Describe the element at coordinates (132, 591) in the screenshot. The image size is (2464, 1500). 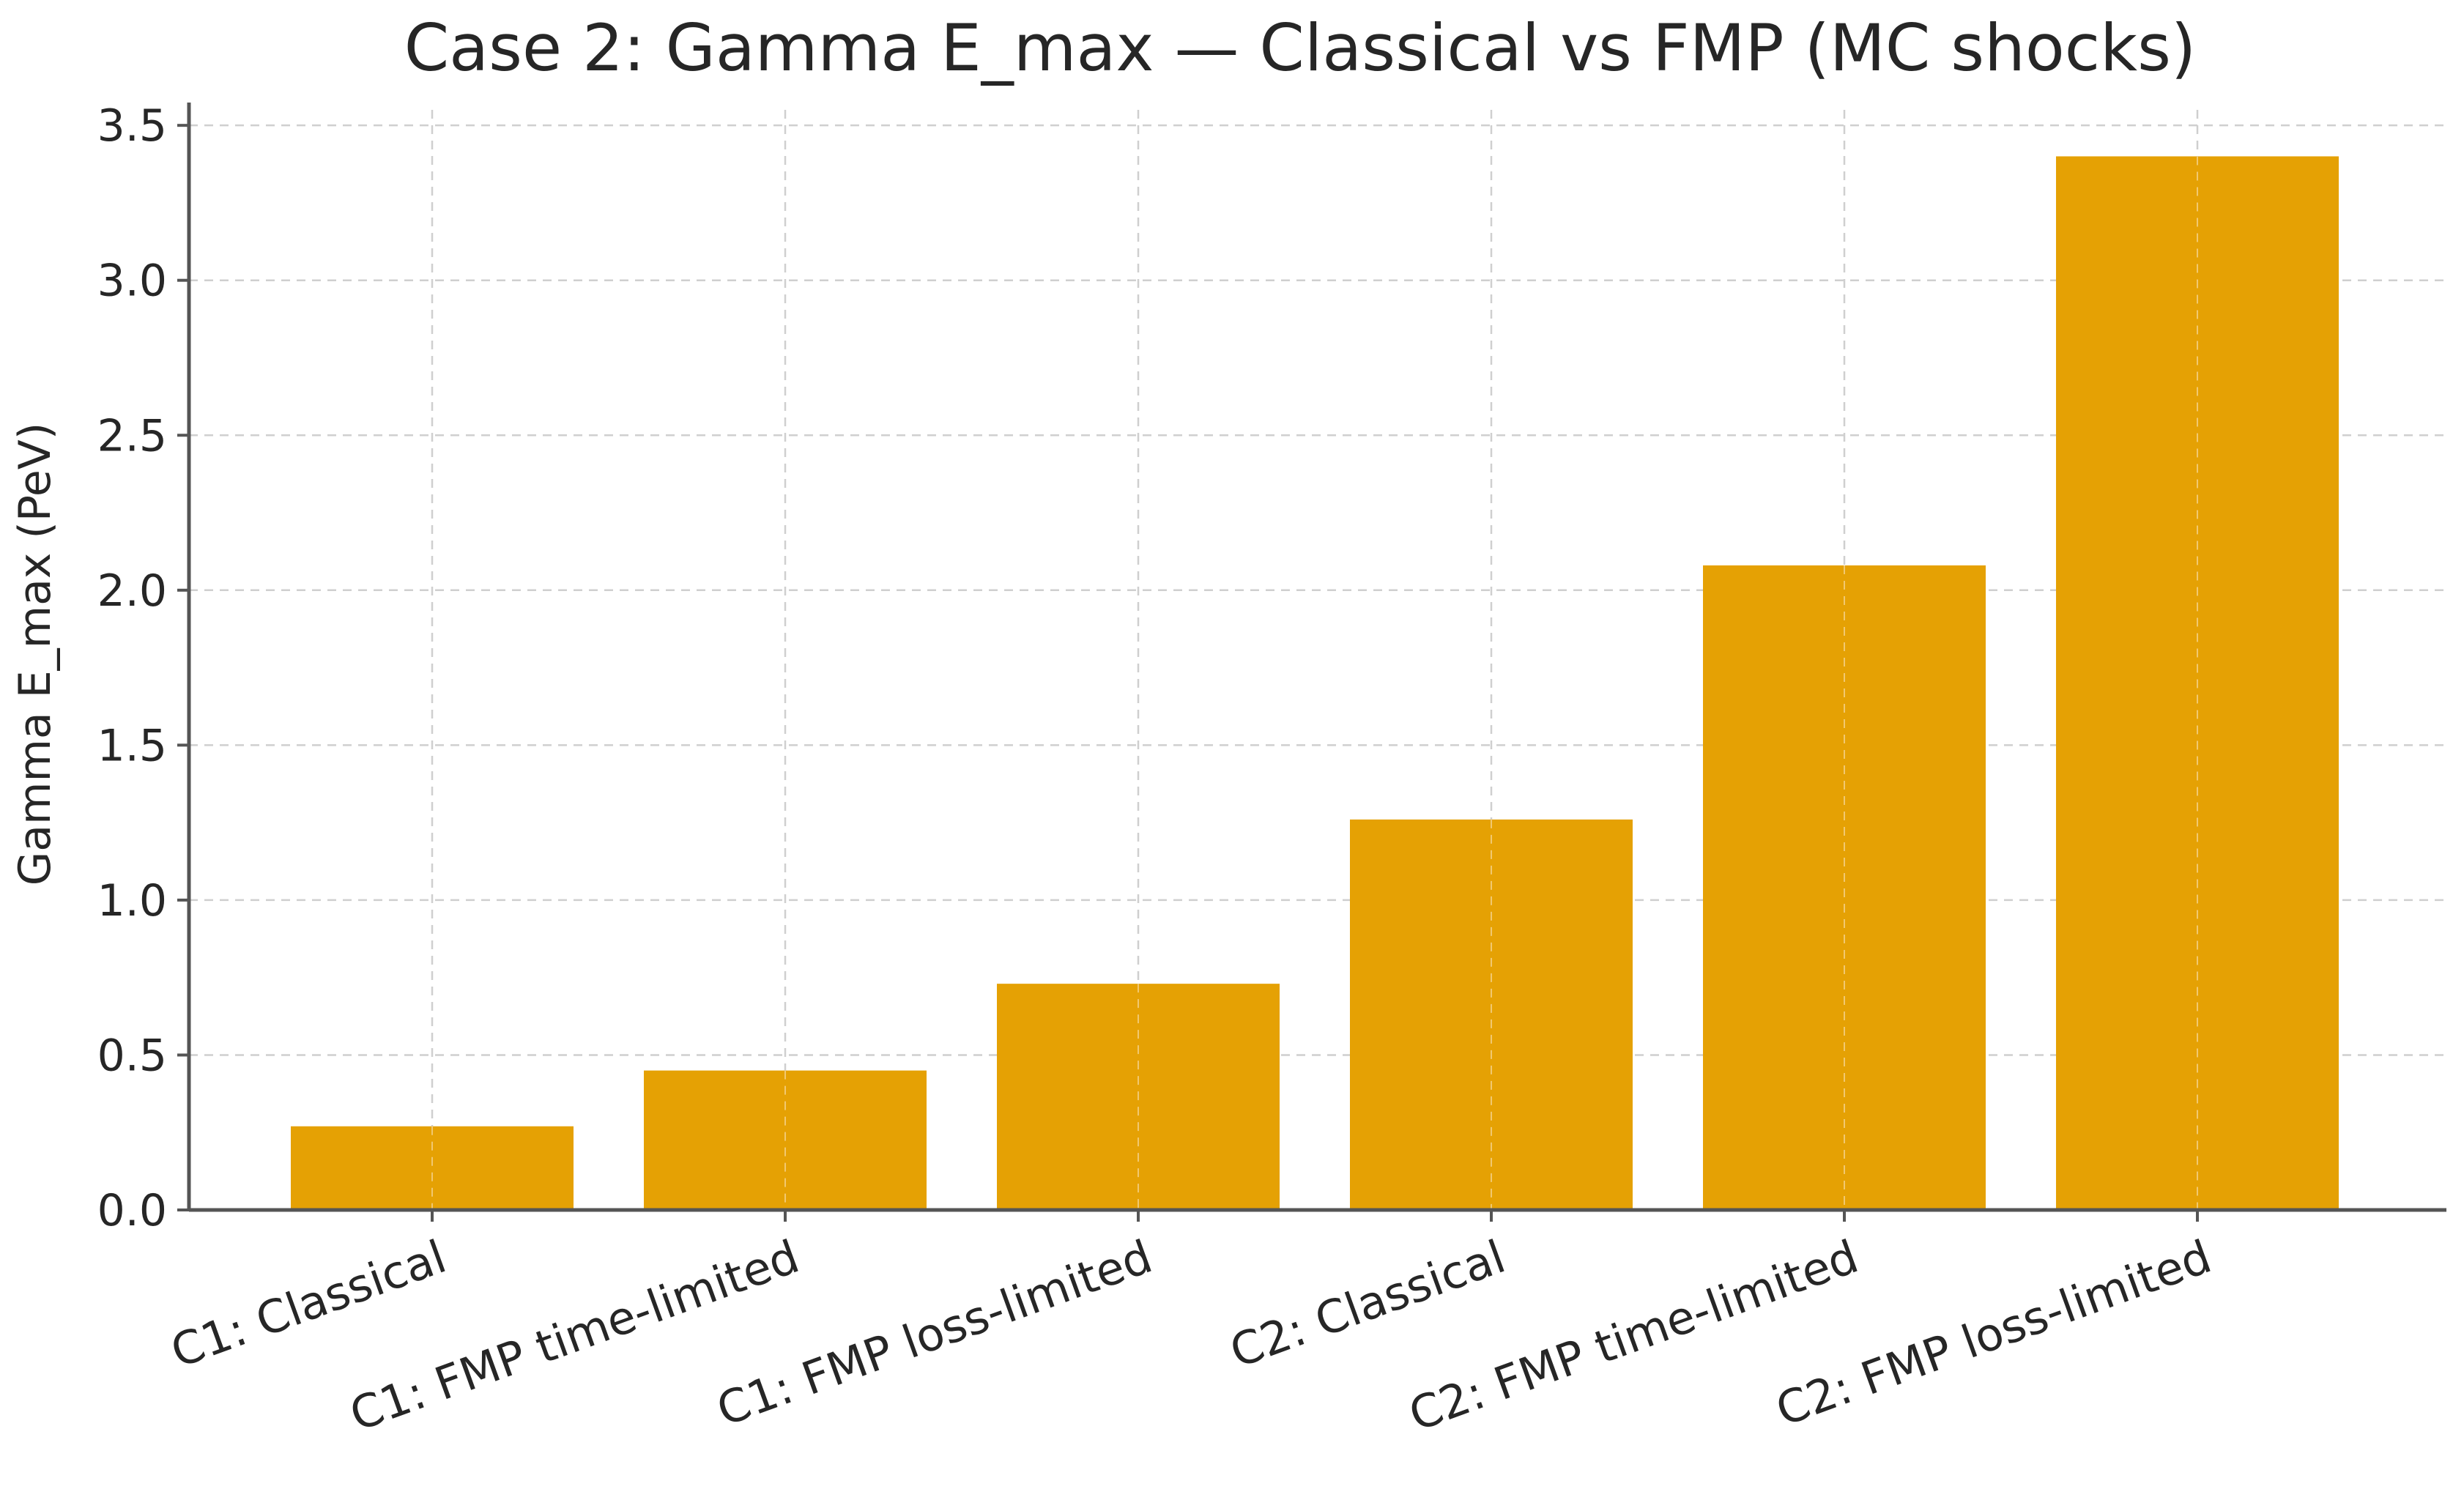
I see `y-tick-label: 2.0` at that location.